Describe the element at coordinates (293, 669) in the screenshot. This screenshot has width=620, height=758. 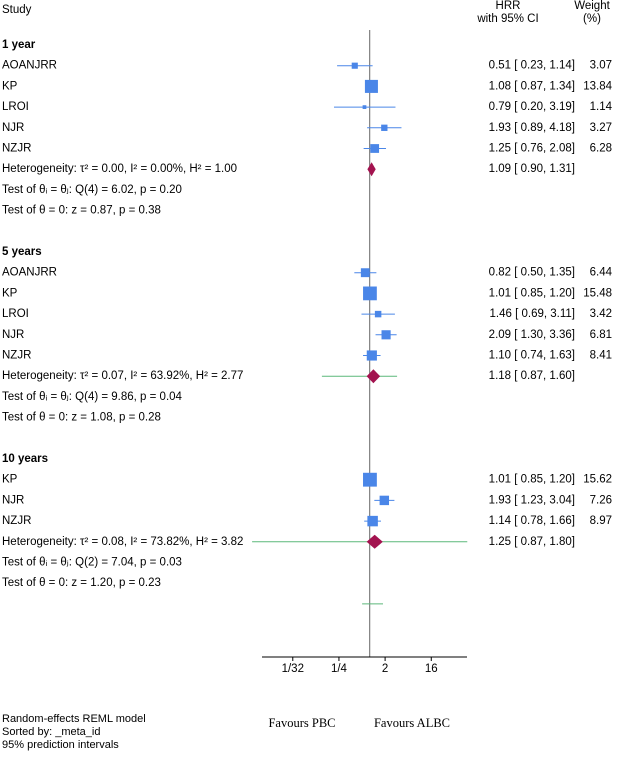
I see `x-tick-label: 1/32` at that location.